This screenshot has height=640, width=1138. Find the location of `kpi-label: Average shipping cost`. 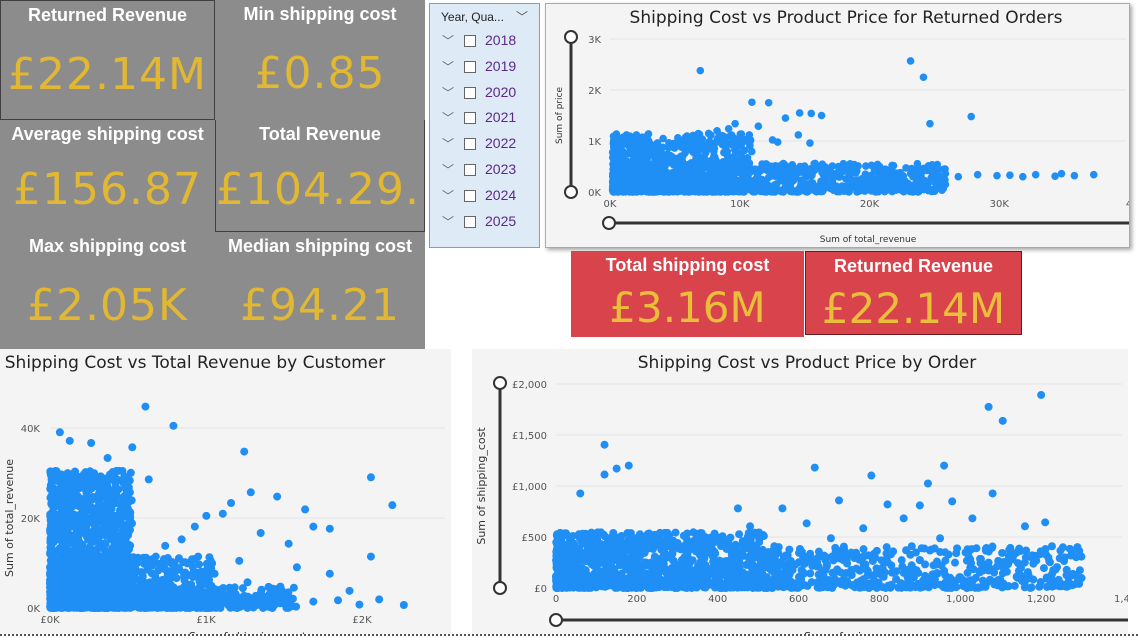

kpi-label: Average shipping cost is located at coordinates (107, 134).